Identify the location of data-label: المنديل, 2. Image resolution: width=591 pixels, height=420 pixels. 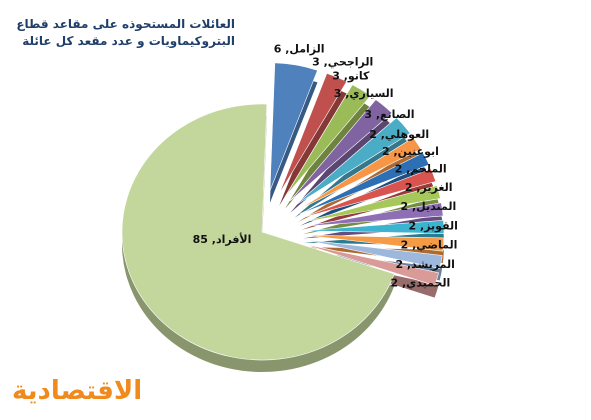
(429, 206).